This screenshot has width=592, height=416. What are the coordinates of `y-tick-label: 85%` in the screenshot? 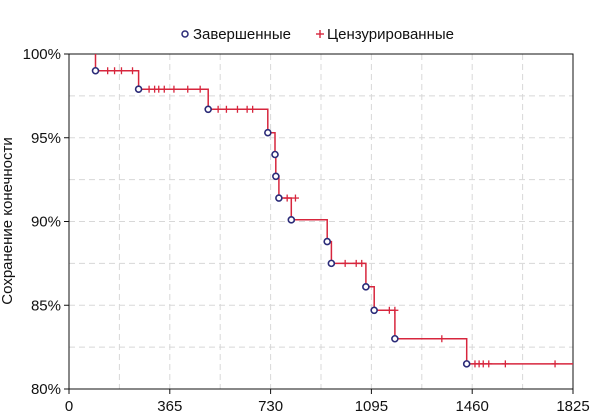 It's located at (46, 305).